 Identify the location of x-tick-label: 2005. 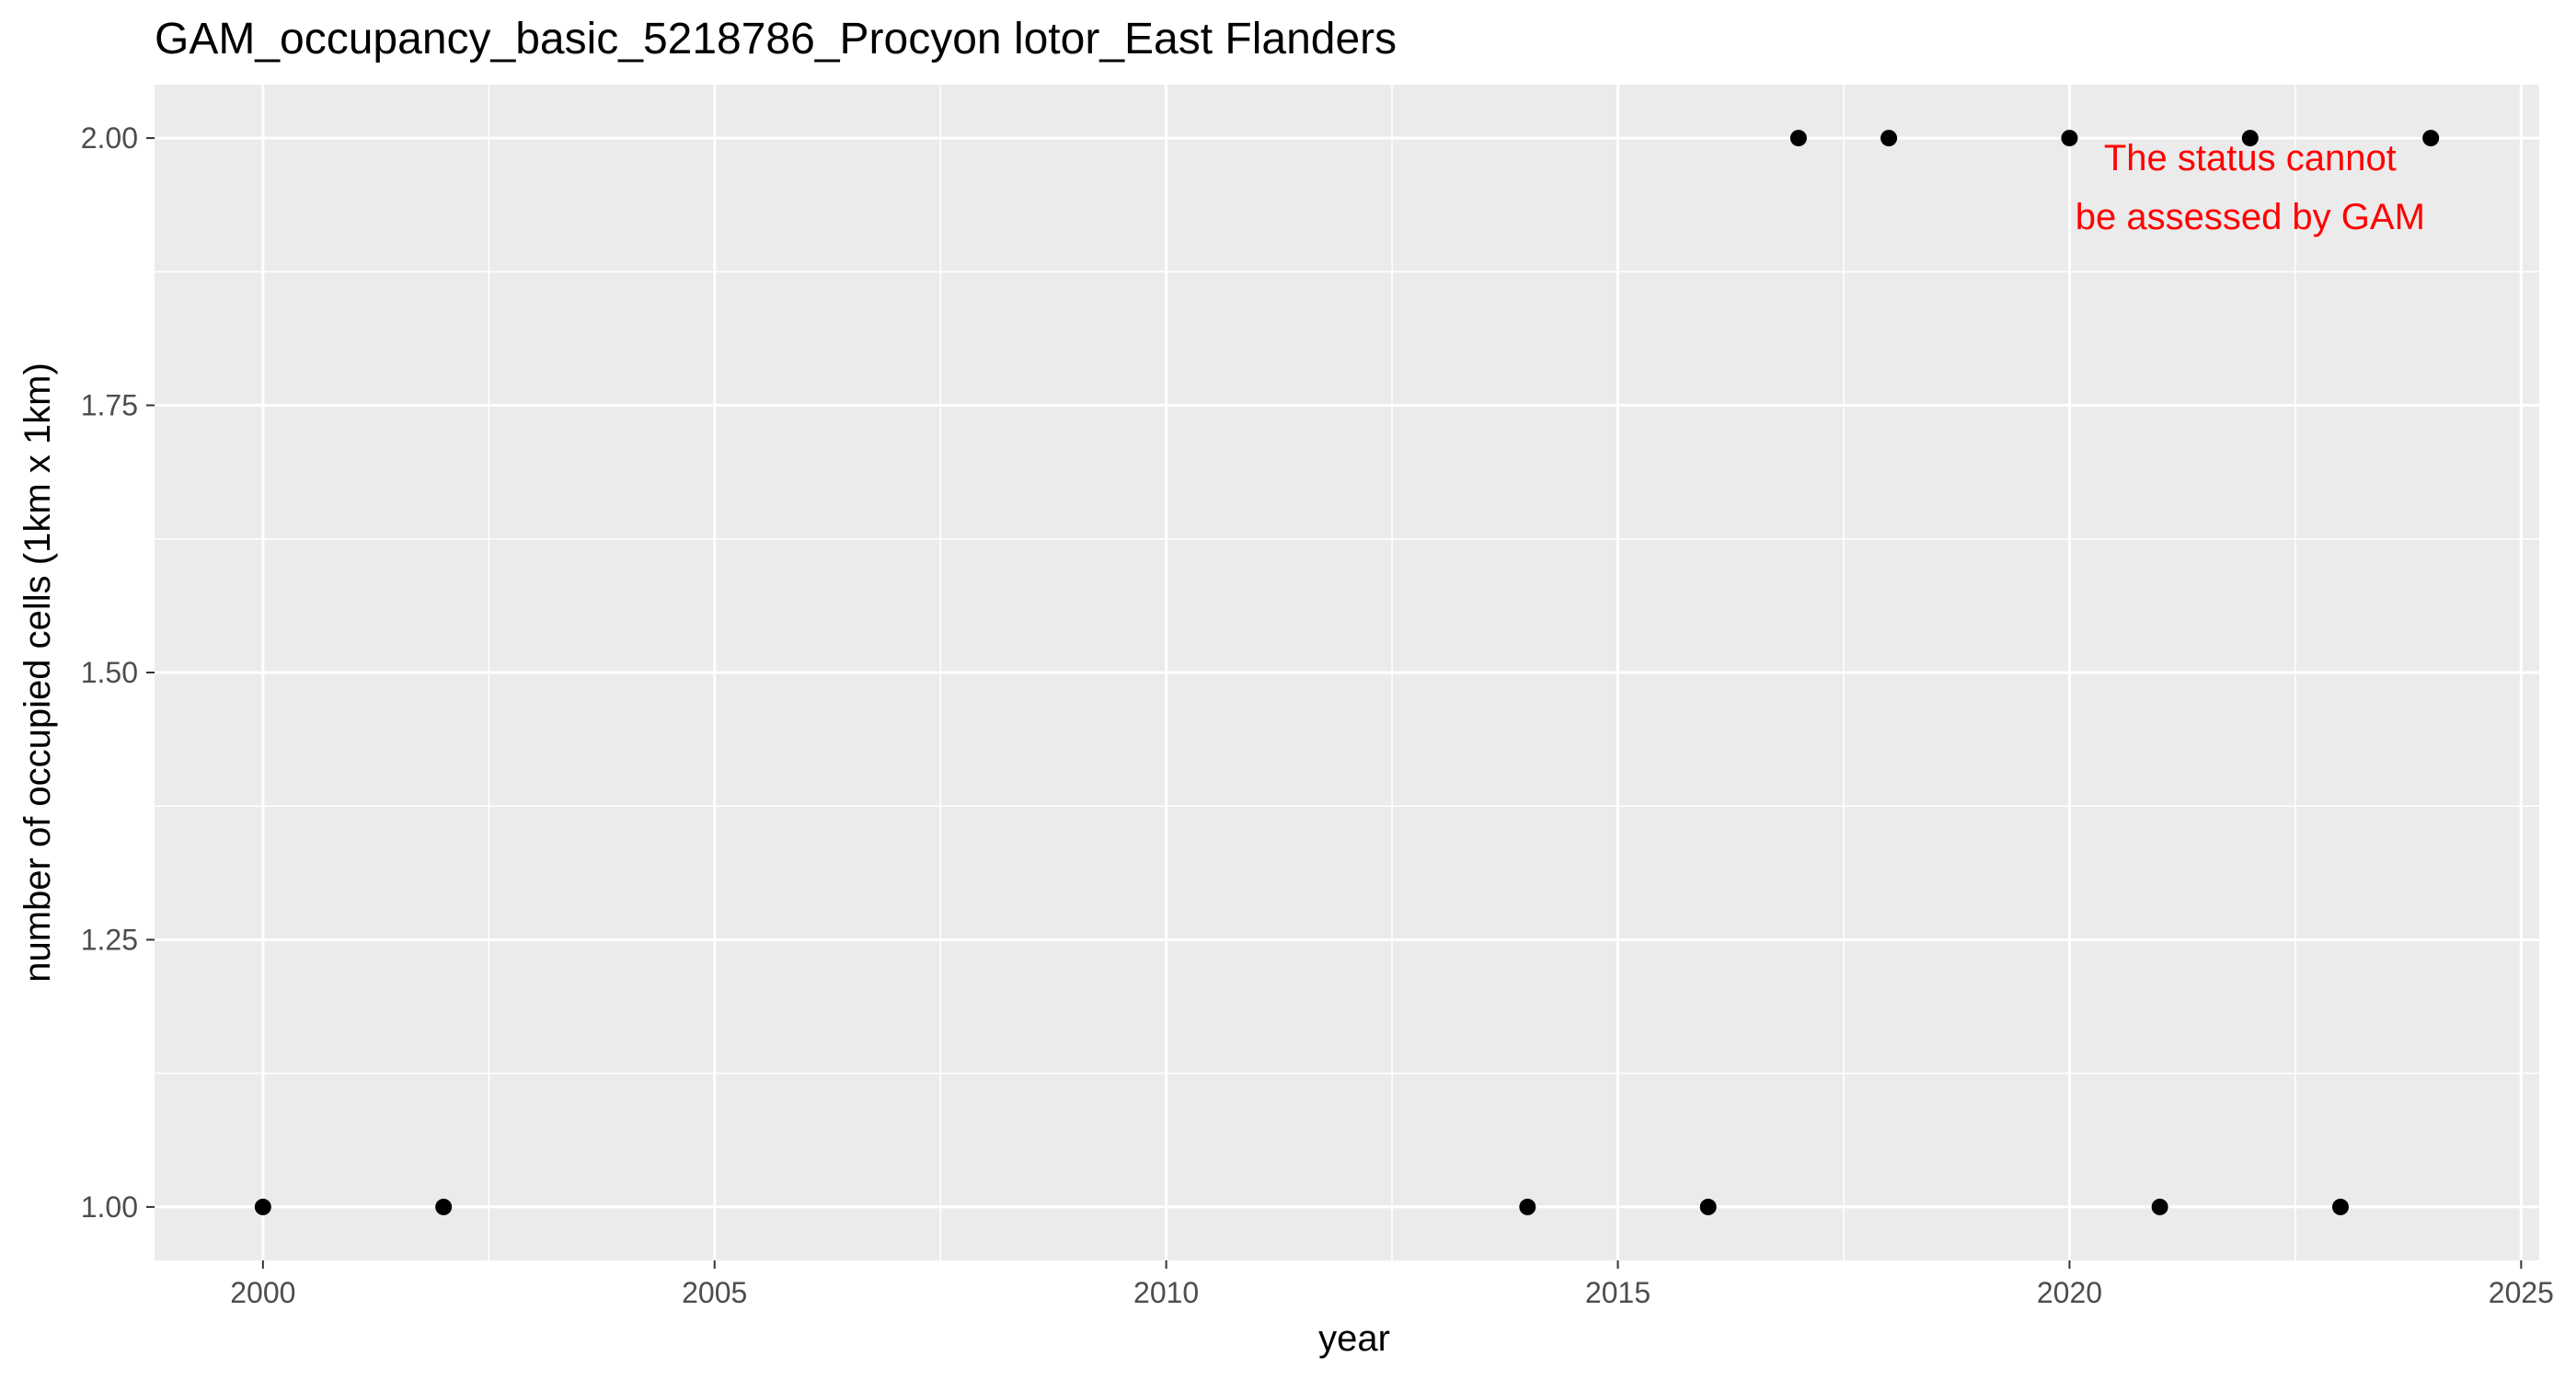
(714, 1292).